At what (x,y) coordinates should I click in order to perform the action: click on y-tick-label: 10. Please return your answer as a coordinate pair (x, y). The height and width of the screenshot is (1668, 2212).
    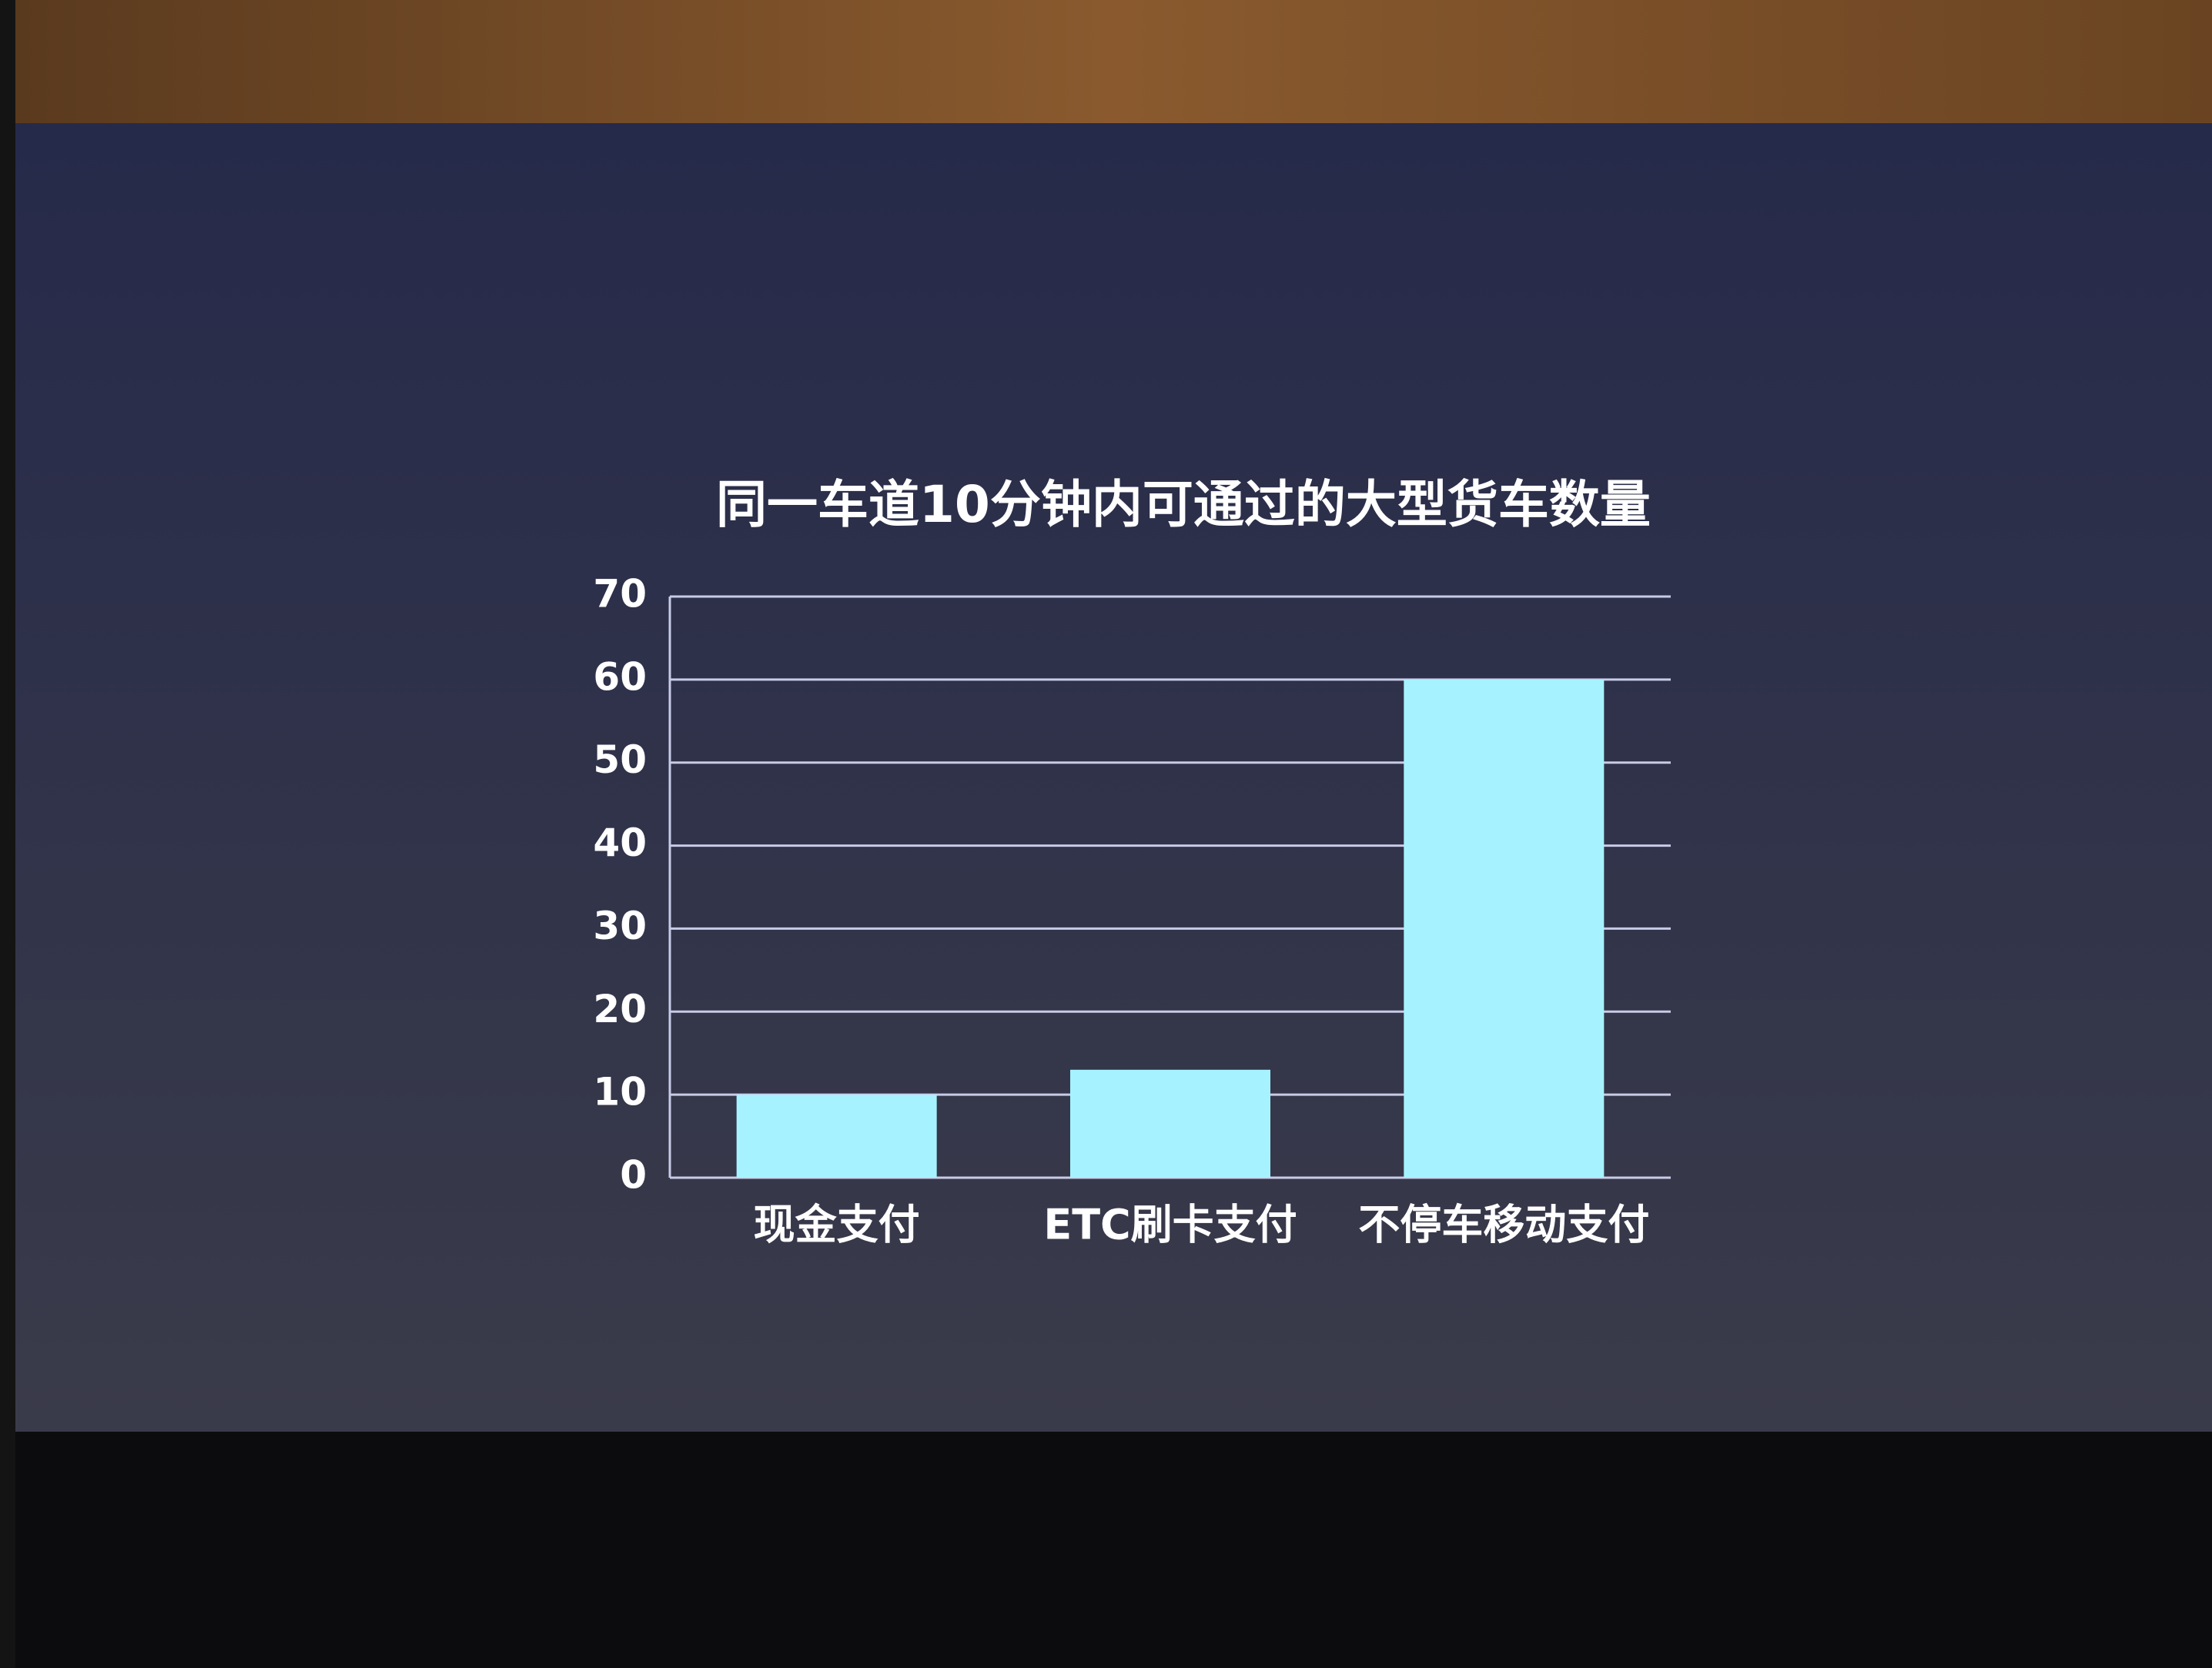
    Looking at the image, I should click on (620, 1092).